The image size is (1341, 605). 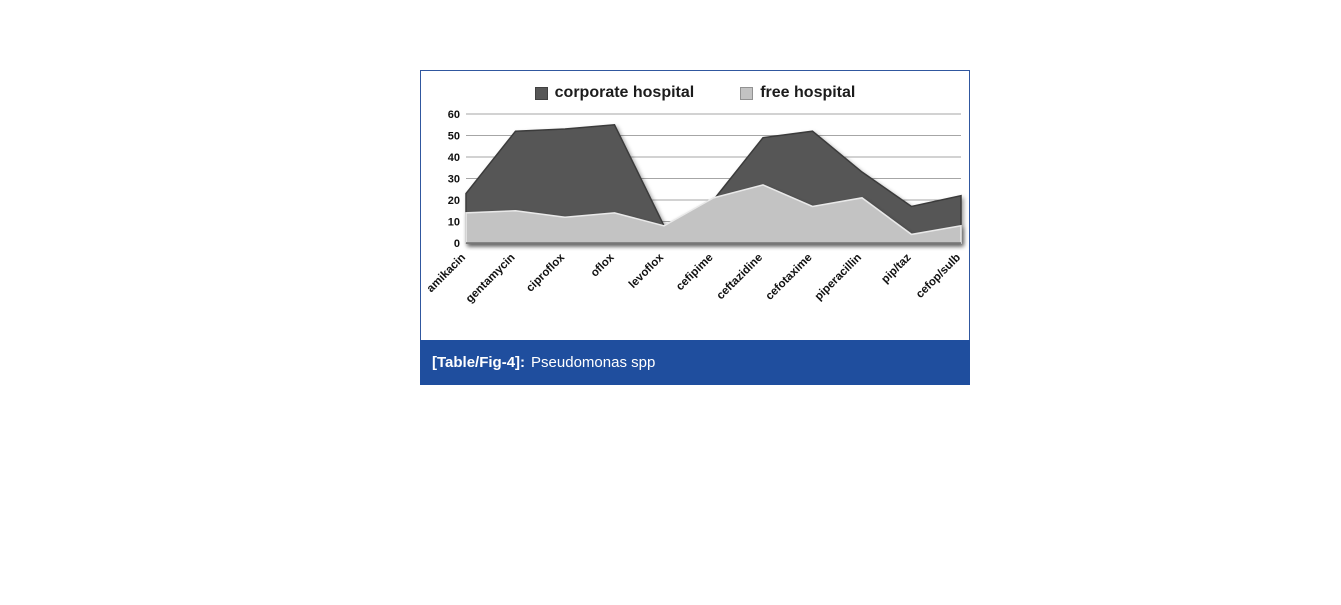 What do you see at coordinates (695, 362) in the screenshot?
I see `figure-caption: [Table/Fig-4]: Pseudomonas spp` at bounding box center [695, 362].